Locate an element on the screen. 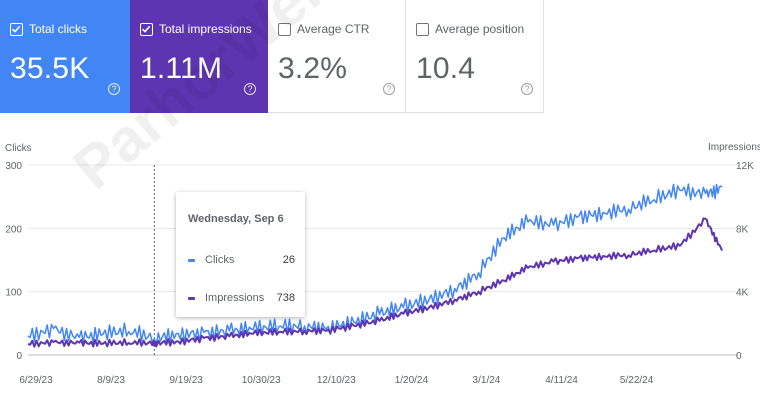 This screenshot has height=400, width=760. card-label: Total impressions is located at coordinates (205, 29).